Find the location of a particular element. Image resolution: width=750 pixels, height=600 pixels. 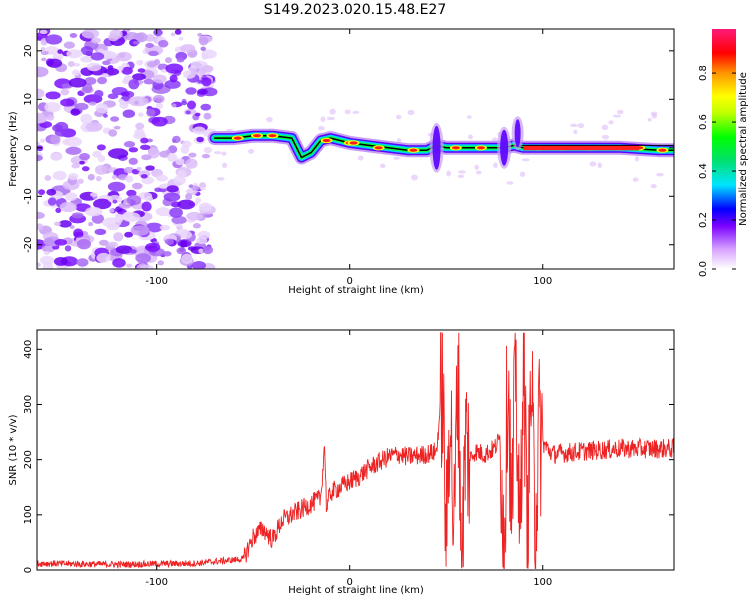

y-tick-label: 0 is located at coordinates (28, 148).